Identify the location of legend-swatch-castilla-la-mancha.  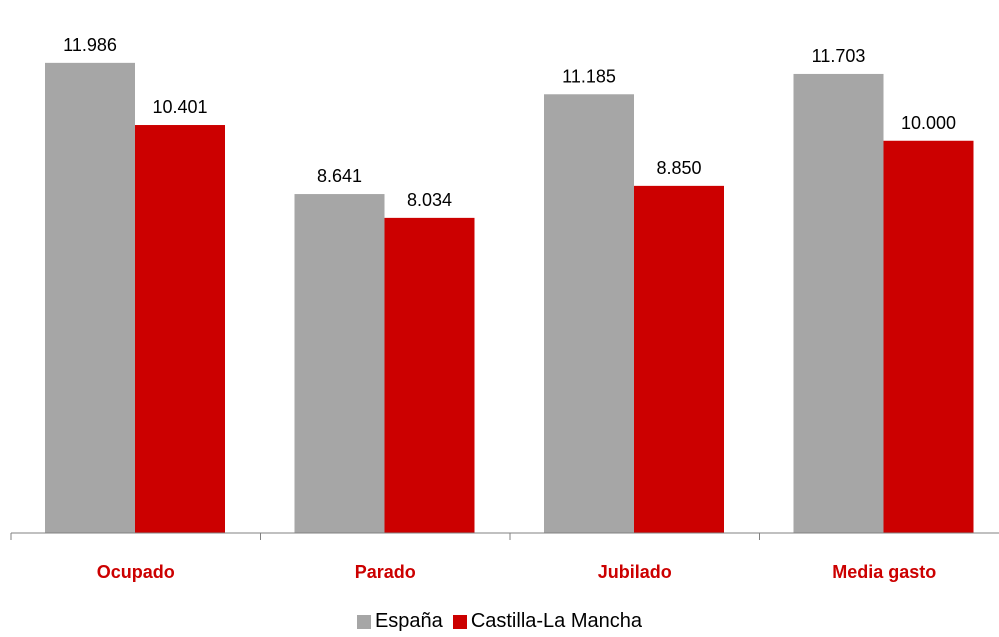
(459, 621).